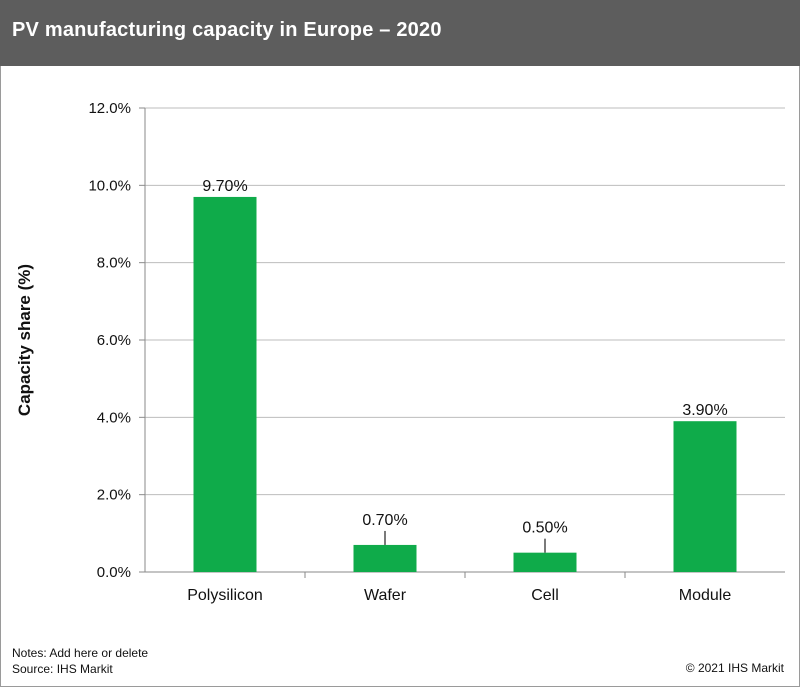 The width and height of the screenshot is (800, 687). I want to click on data-label: 0.70%, so click(384, 520).